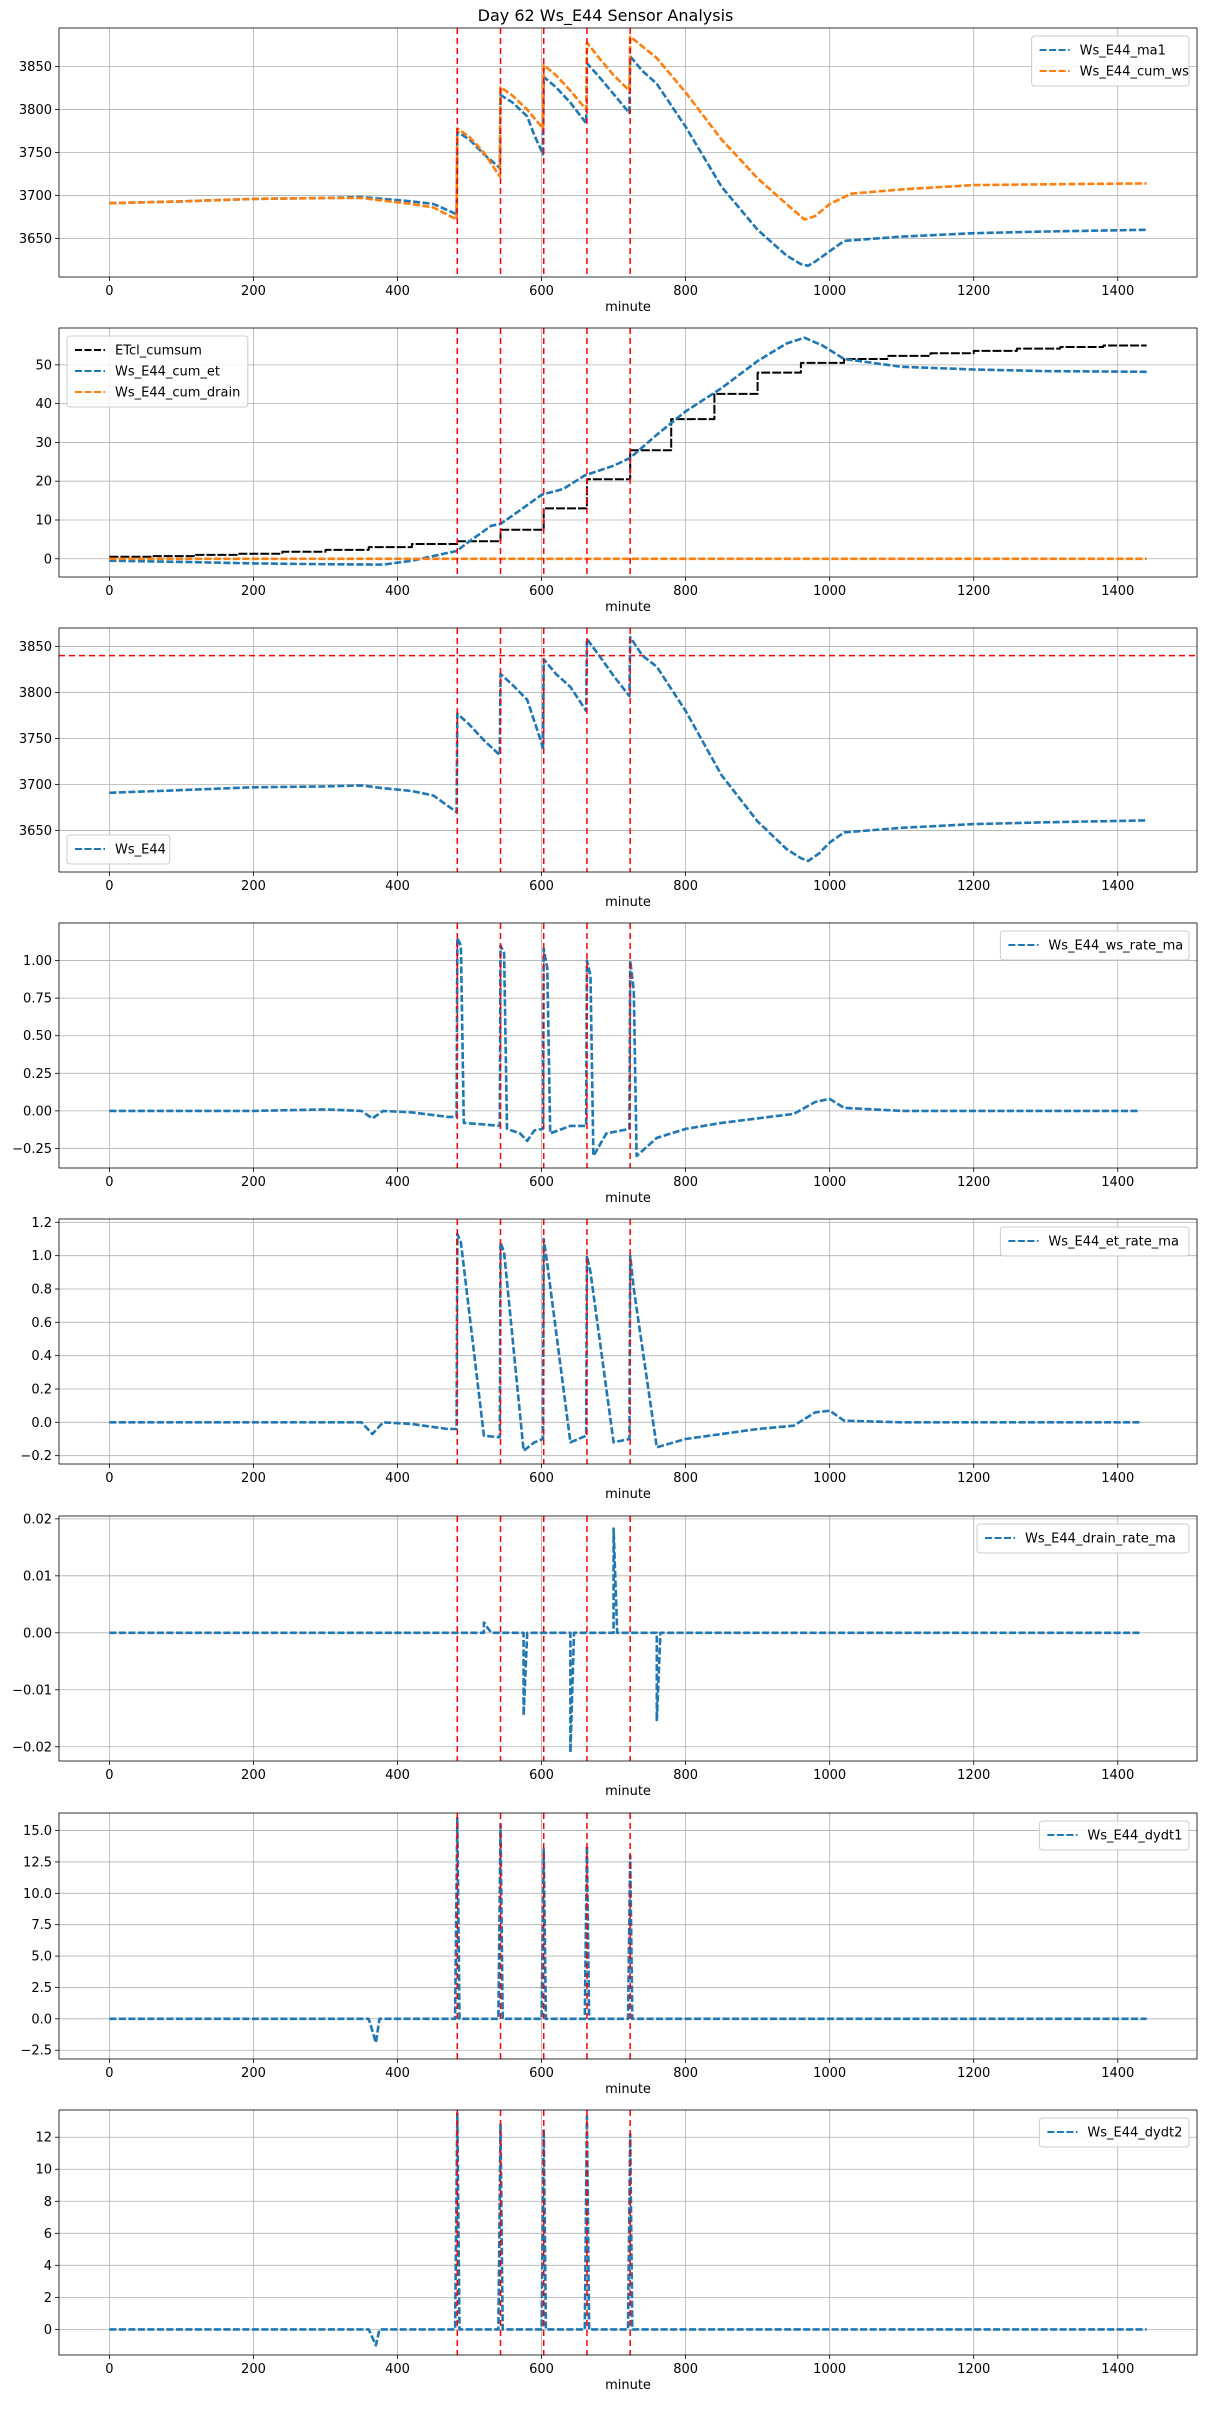  I want to click on y-tick-label: 0.25, so click(37, 1074).